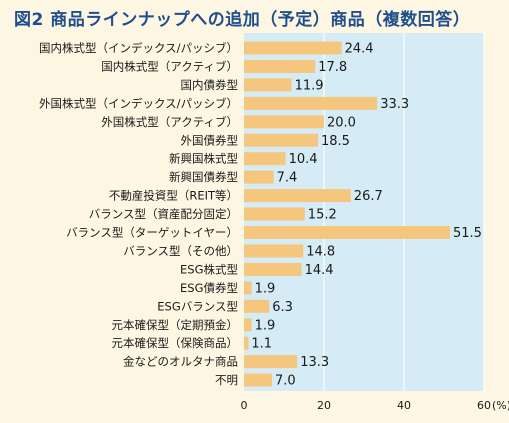 The width and height of the screenshot is (509, 423). Describe the element at coordinates (309, 85) in the screenshot. I see `data-label: 11.9` at that location.